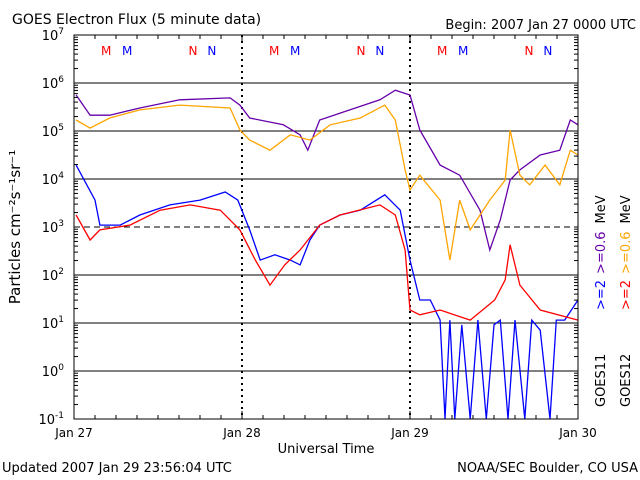 Image resolution: width=640 pixels, height=480 pixels. Describe the element at coordinates (241, 433) in the screenshot. I see `x-tick-label: Jan 28` at that location.